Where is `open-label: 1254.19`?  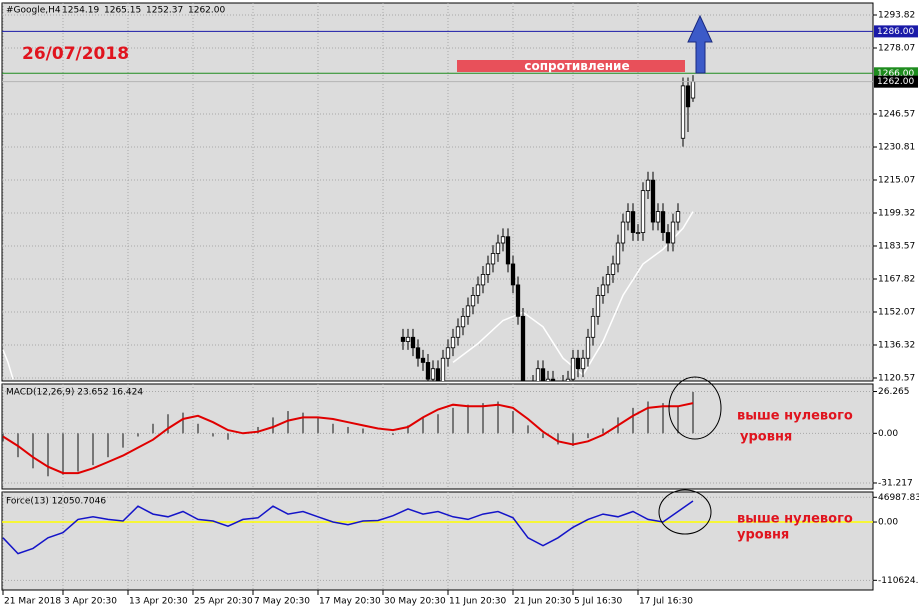
open-label: 1254.19 is located at coordinates (80, 11).